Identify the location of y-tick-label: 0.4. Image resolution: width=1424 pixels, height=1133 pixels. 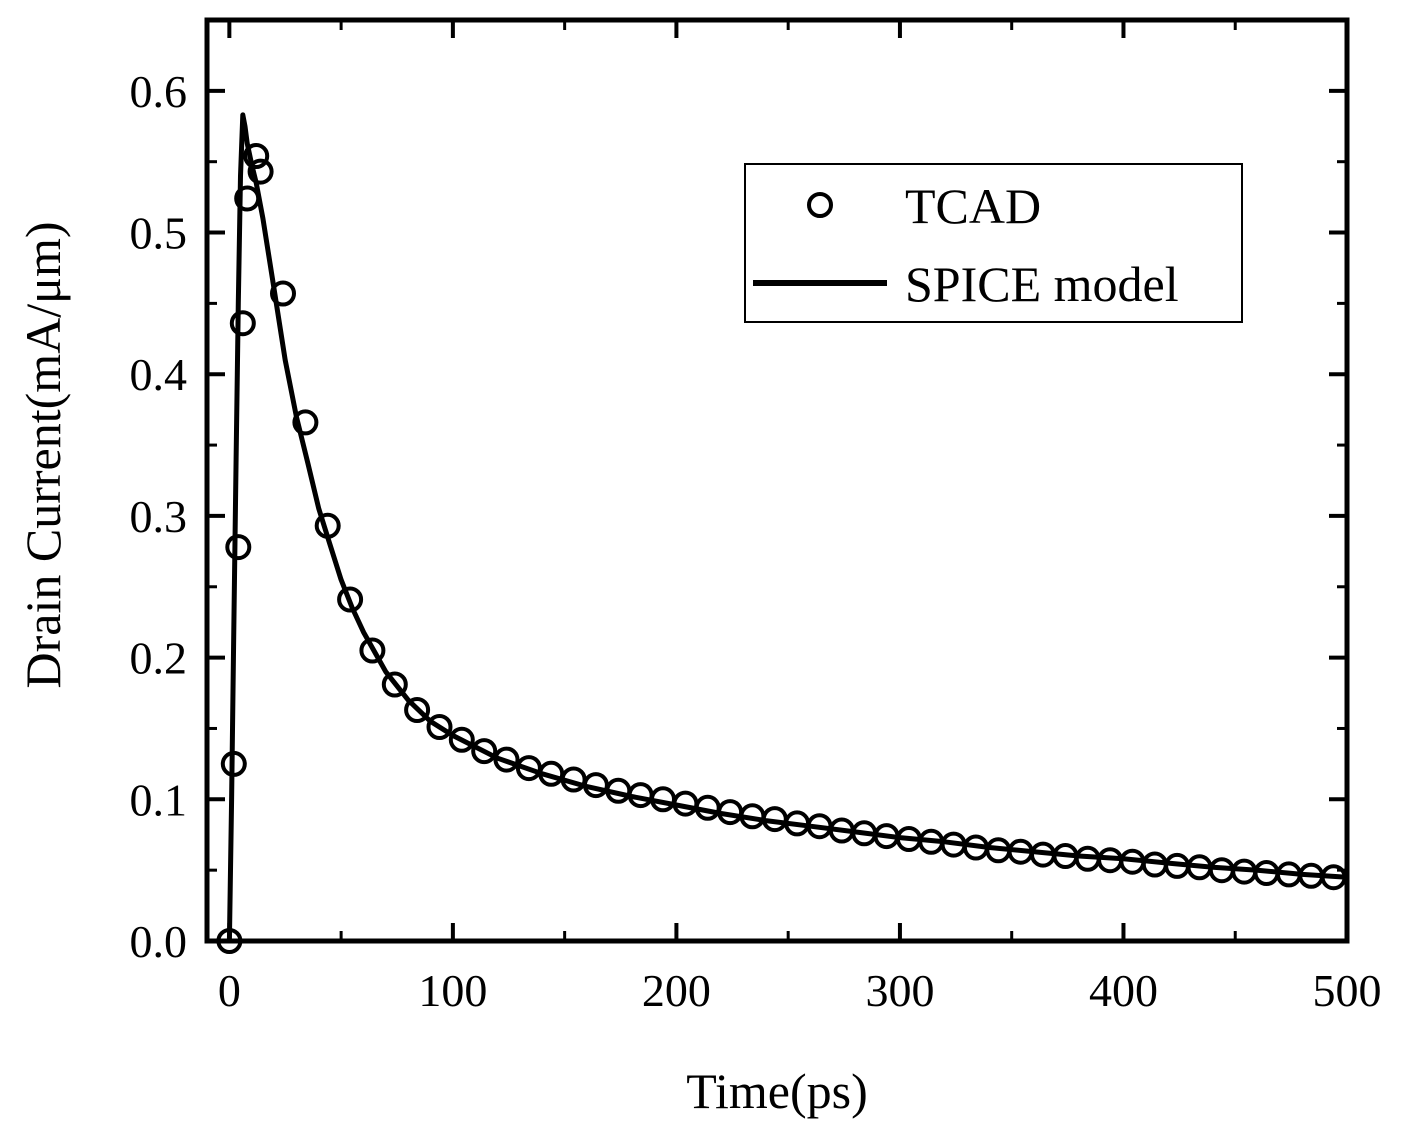
(159, 374).